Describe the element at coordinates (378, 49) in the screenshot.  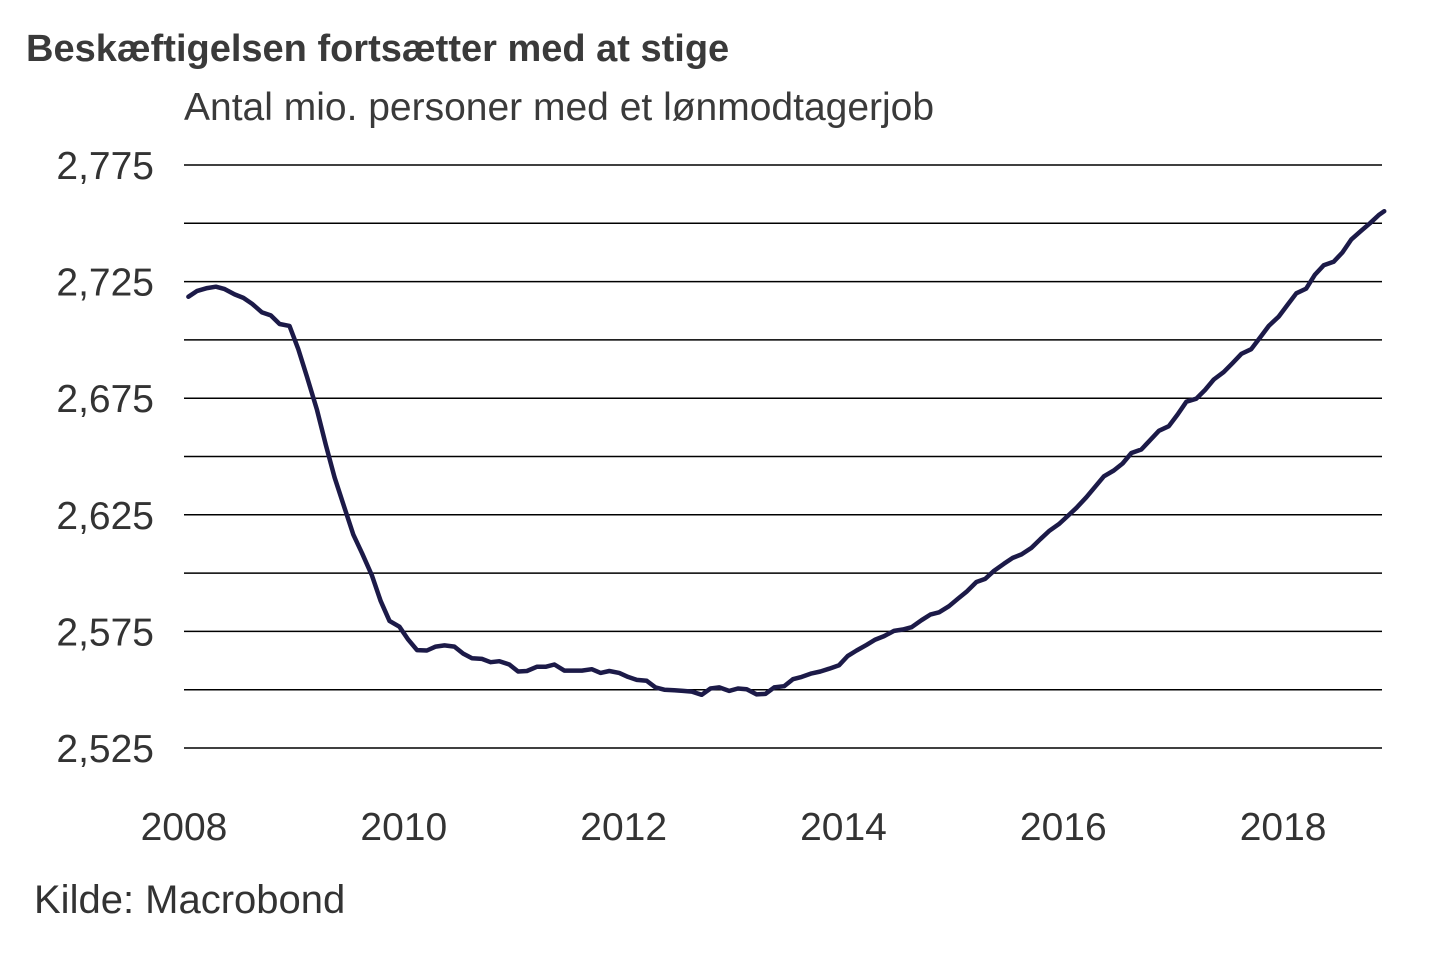
I see `chart-title: Beskæftigelsen fortsætter med at stige` at that location.